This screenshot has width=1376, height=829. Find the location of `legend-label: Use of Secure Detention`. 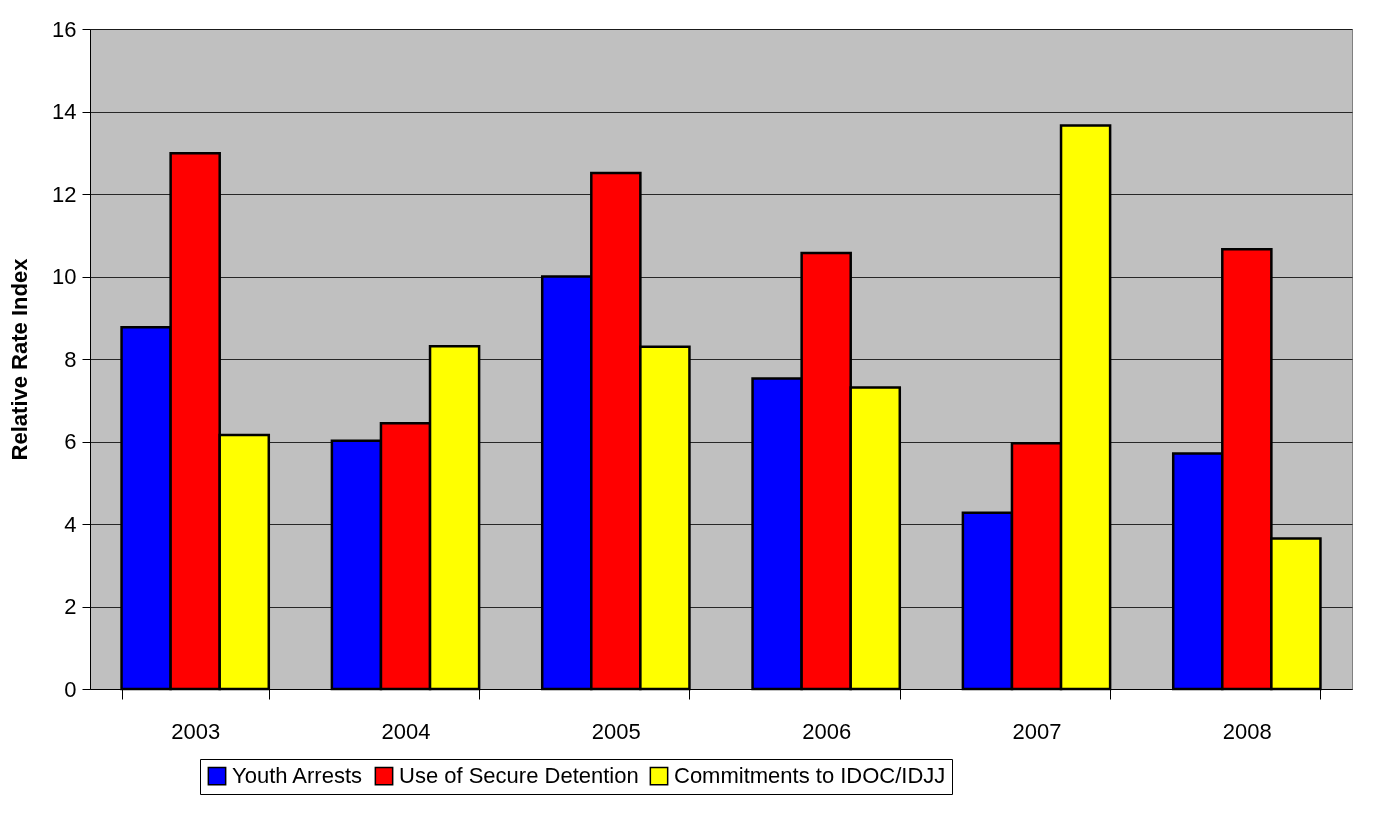

legend-label: Use of Secure Detention is located at coordinates (519, 776).